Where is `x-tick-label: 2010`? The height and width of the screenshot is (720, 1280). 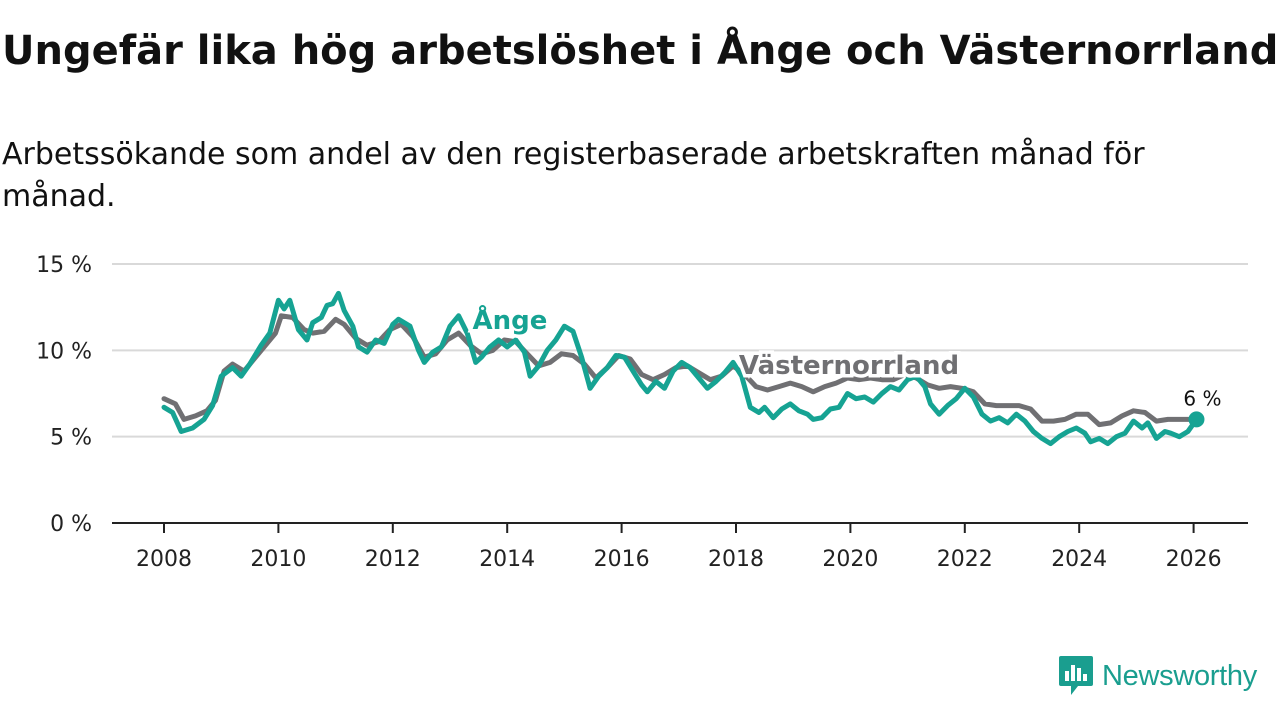 x-tick-label: 2010 is located at coordinates (278, 559).